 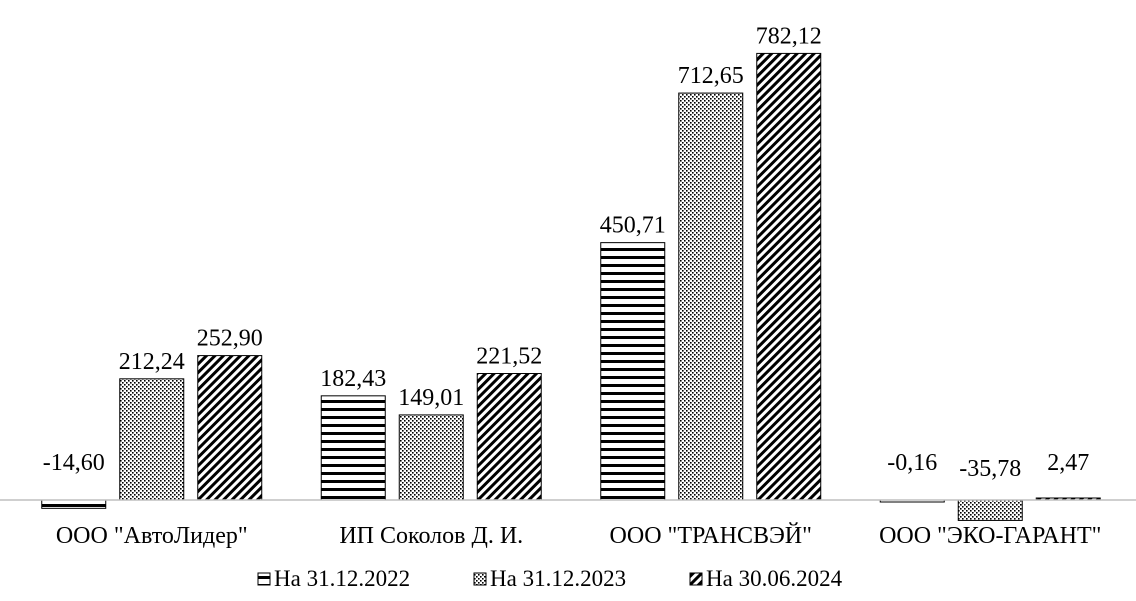 What do you see at coordinates (558, 578) in the screenshot?
I see `legend-label-2: На 31.12.2023` at bounding box center [558, 578].